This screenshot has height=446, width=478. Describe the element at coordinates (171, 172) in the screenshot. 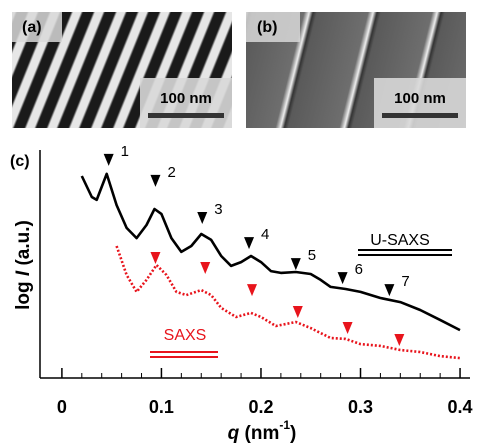

I see `peak-label: 2` at that location.